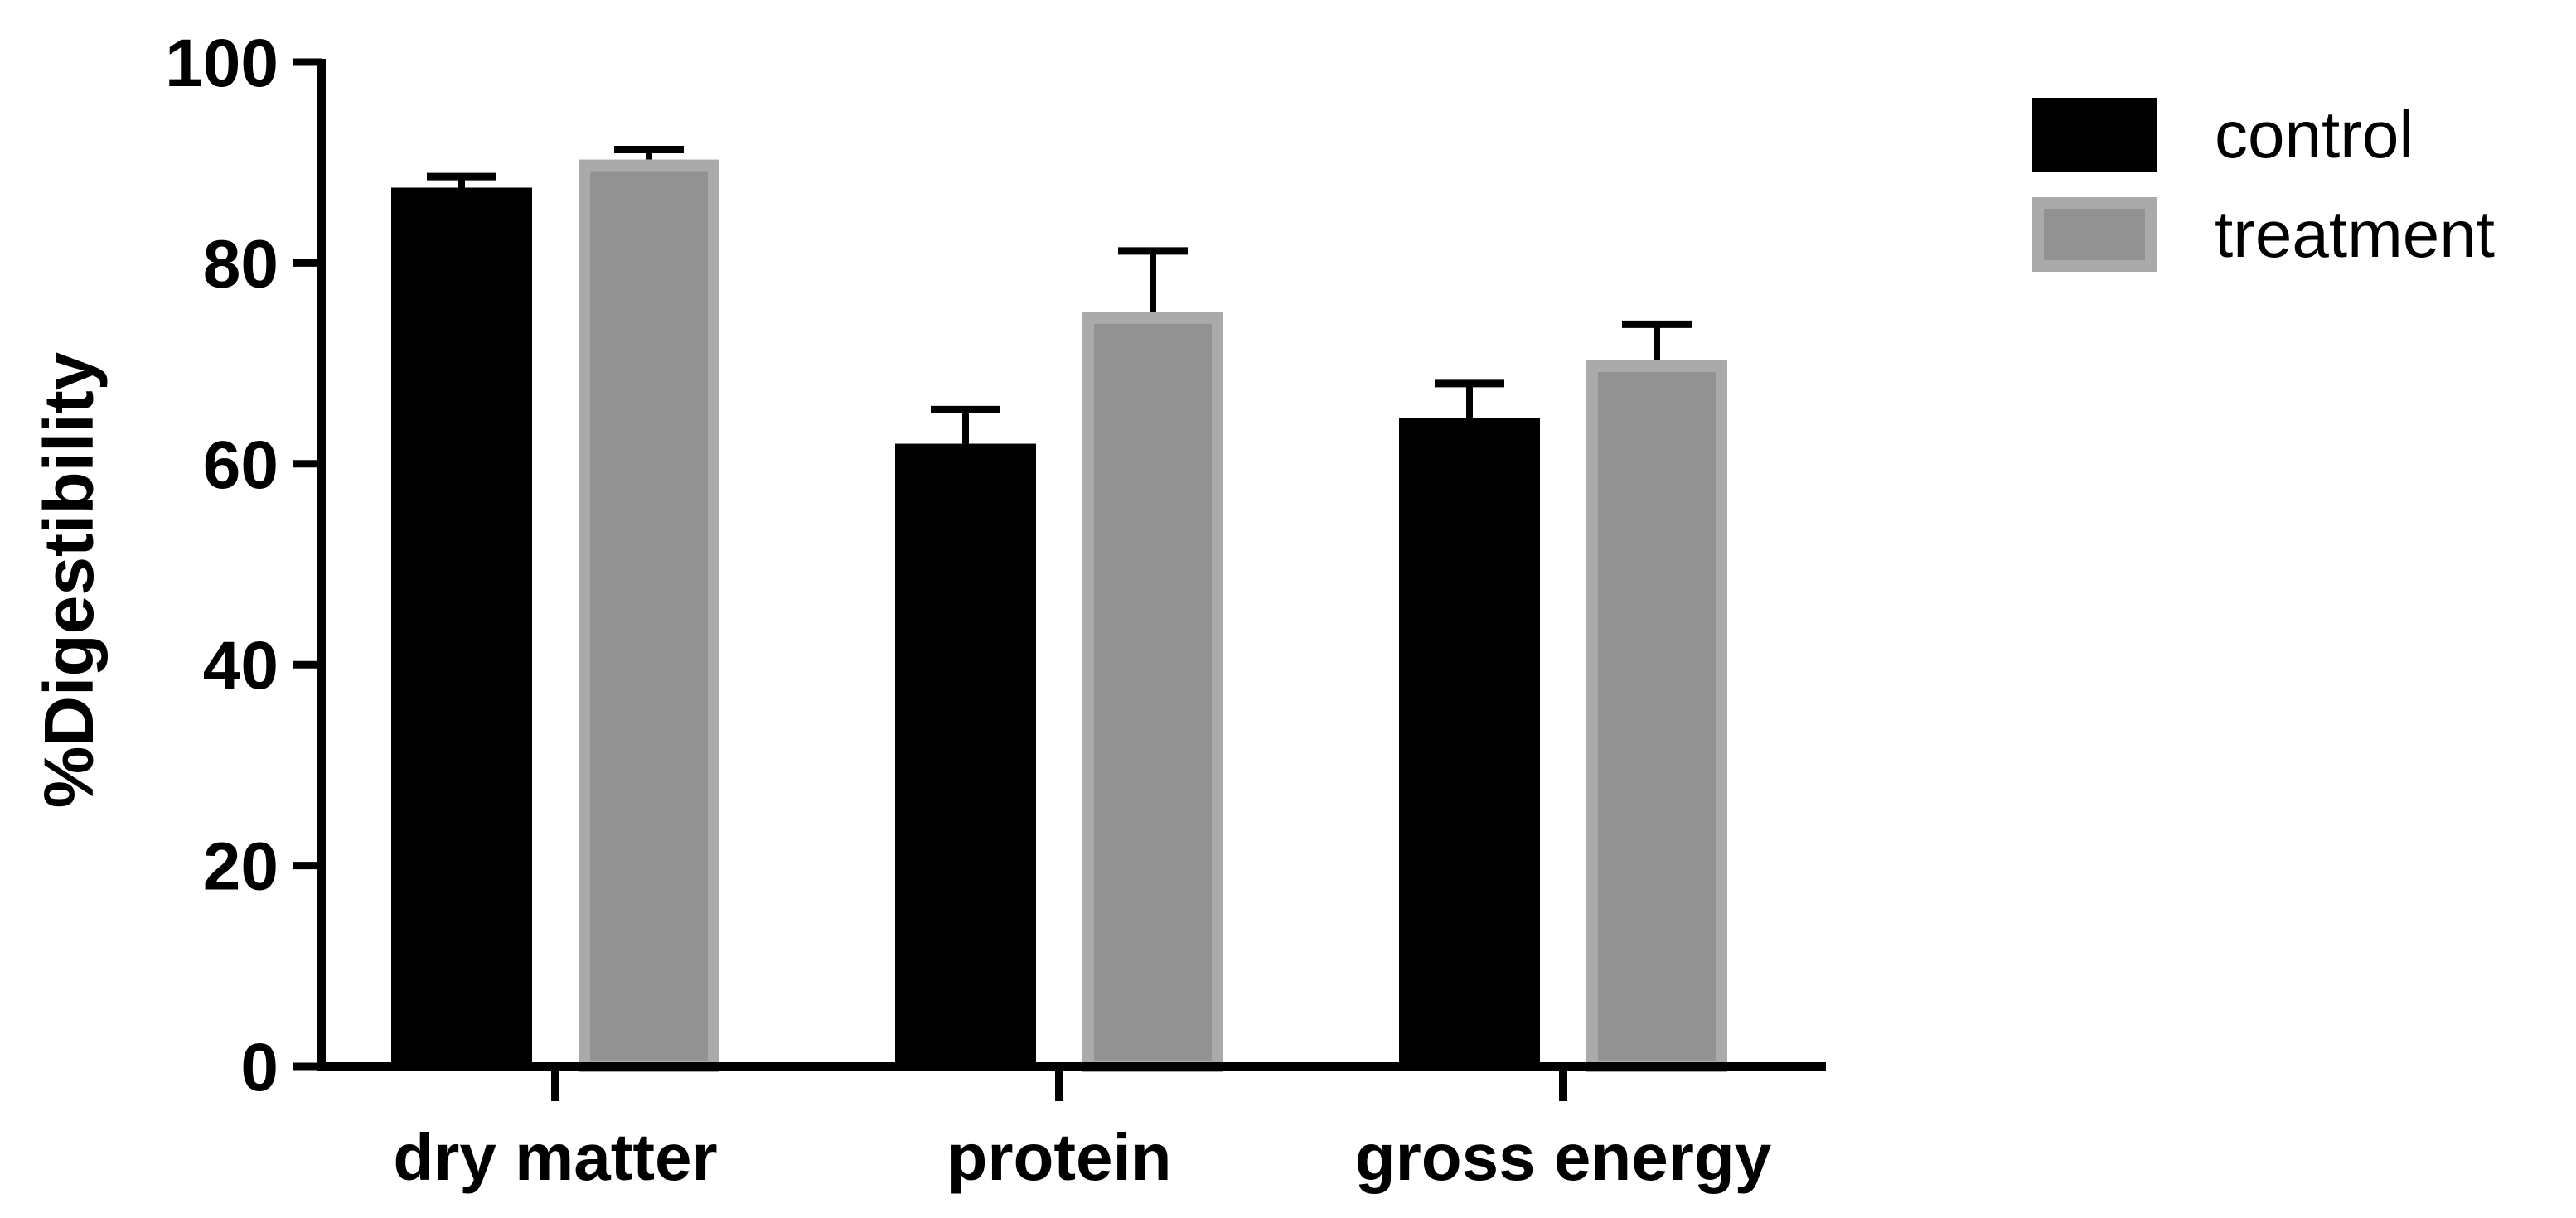 Image resolution: width=2576 pixels, height=1218 pixels. What do you see at coordinates (1059, 1157) in the screenshot?
I see `x-category-label: protein` at bounding box center [1059, 1157].